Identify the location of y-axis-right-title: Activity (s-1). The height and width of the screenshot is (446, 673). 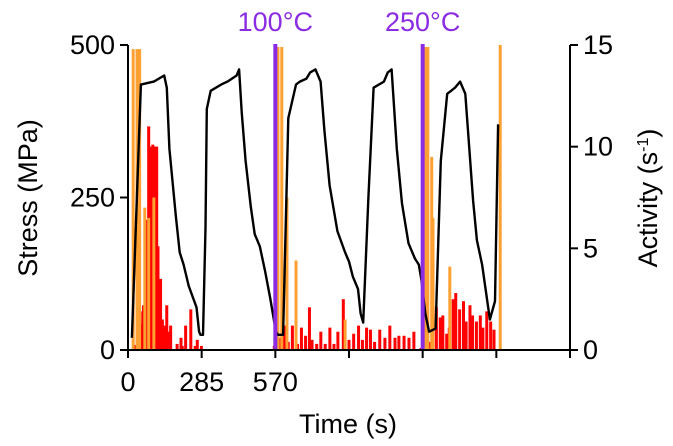
(648, 198).